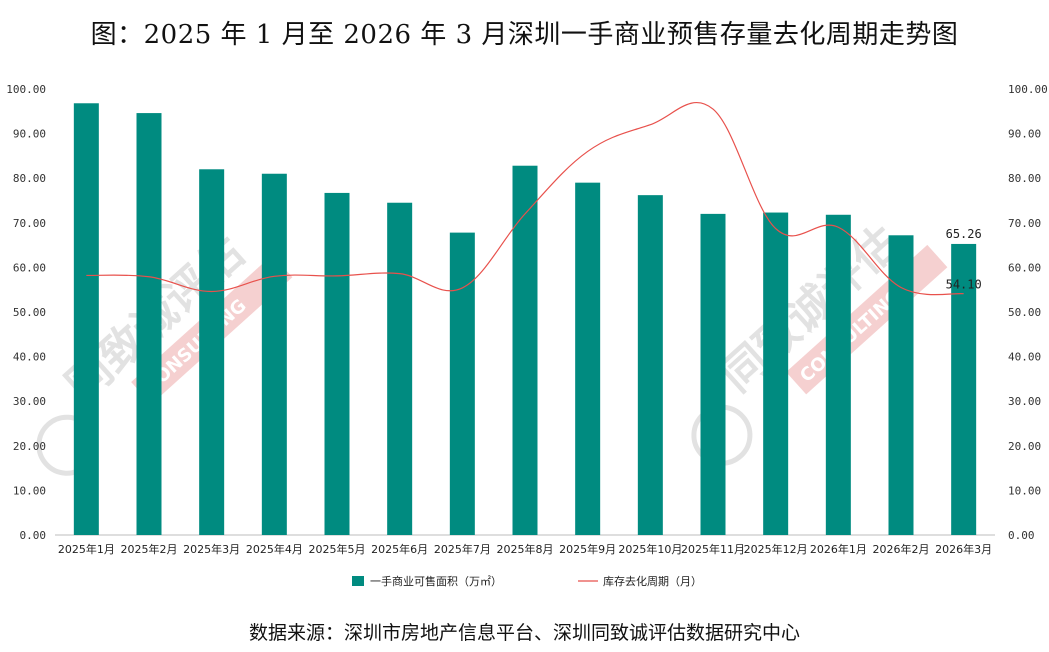 The image size is (1049, 652). I want to click on y-axis-tick-label: 70.00, so click(29, 223).